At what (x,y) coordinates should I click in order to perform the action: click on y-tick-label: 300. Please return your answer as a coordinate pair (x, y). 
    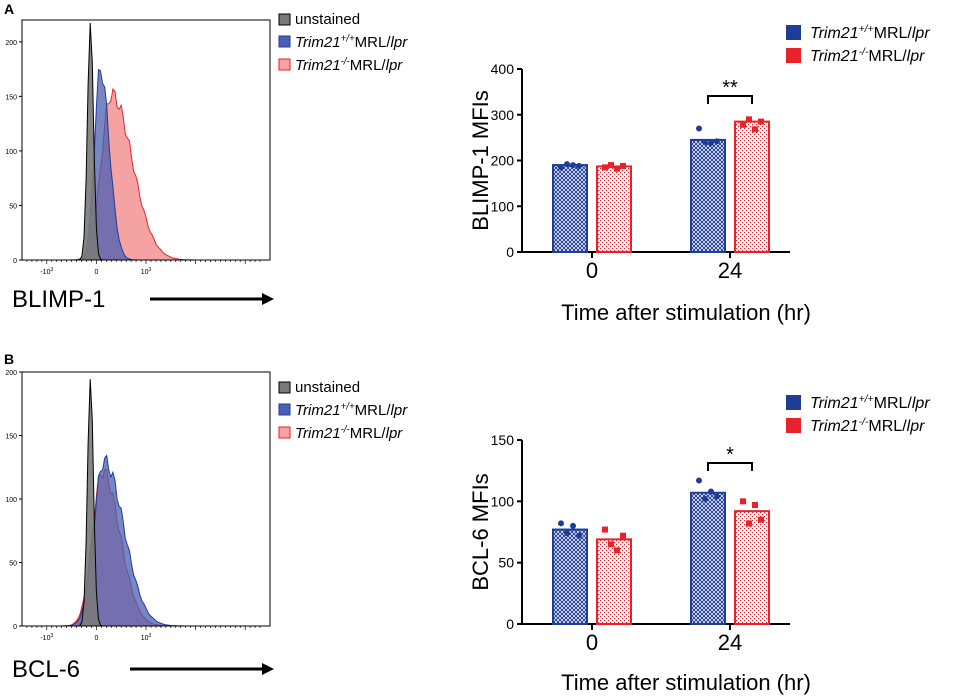
    Looking at the image, I should click on (503, 115).